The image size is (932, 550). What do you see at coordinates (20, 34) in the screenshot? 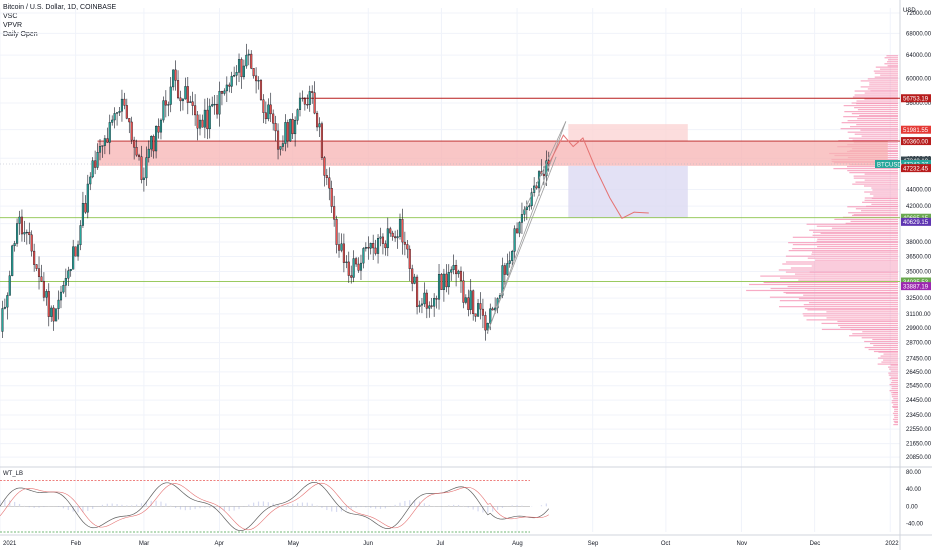
I see `indicator-label-daily-open: Daily Open` at bounding box center [20, 34].